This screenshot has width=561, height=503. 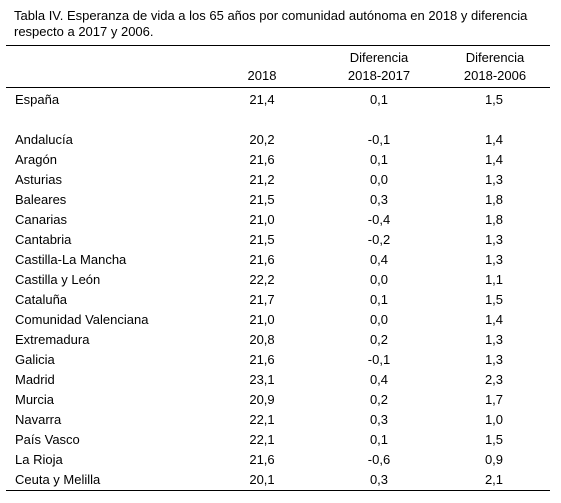 What do you see at coordinates (35, 359) in the screenshot?
I see `row-name: Galicia` at bounding box center [35, 359].